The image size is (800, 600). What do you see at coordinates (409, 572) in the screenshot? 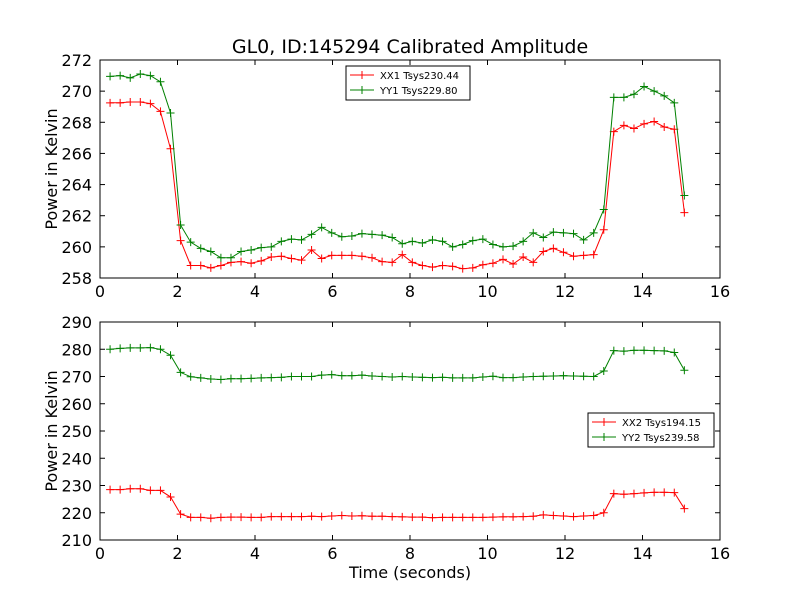
I see `x-axis-label: Time (seconds)` at bounding box center [409, 572].